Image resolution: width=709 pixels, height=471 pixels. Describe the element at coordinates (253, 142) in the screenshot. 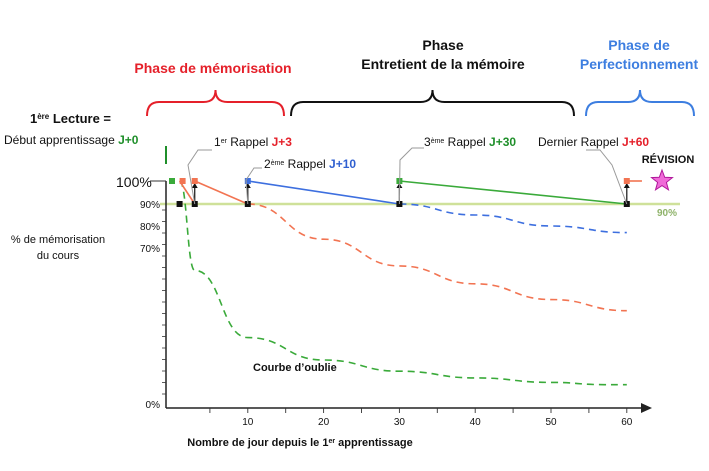

I see `recall-label: 1er Rappel J+3` at that location.